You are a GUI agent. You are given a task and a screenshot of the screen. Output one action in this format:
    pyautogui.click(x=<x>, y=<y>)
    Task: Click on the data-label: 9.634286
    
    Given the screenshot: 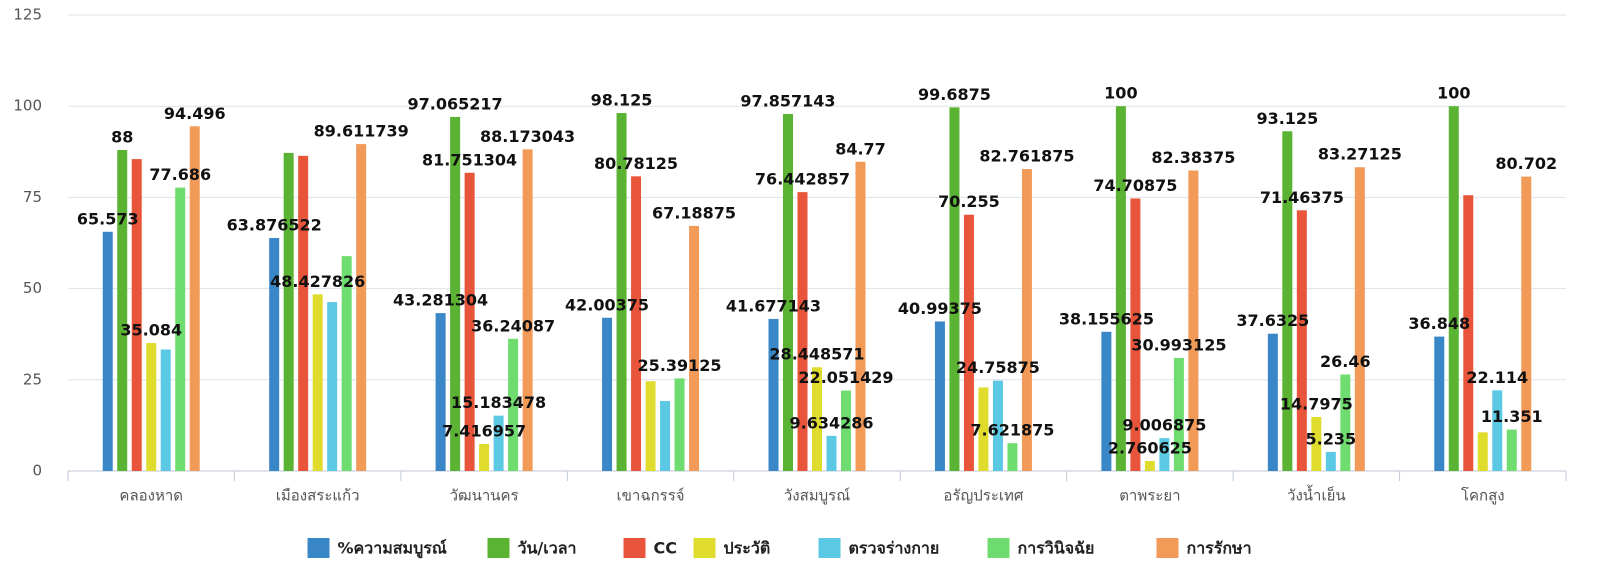 What is the action you would take?
    pyautogui.click(x=831, y=422)
    